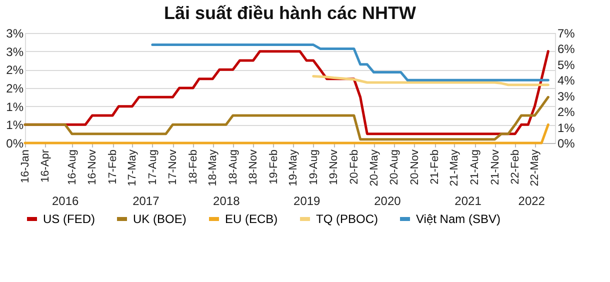  What do you see at coordinates (394, 167) in the screenshot?
I see `x-tick-label: 20-Aug` at bounding box center [394, 167].